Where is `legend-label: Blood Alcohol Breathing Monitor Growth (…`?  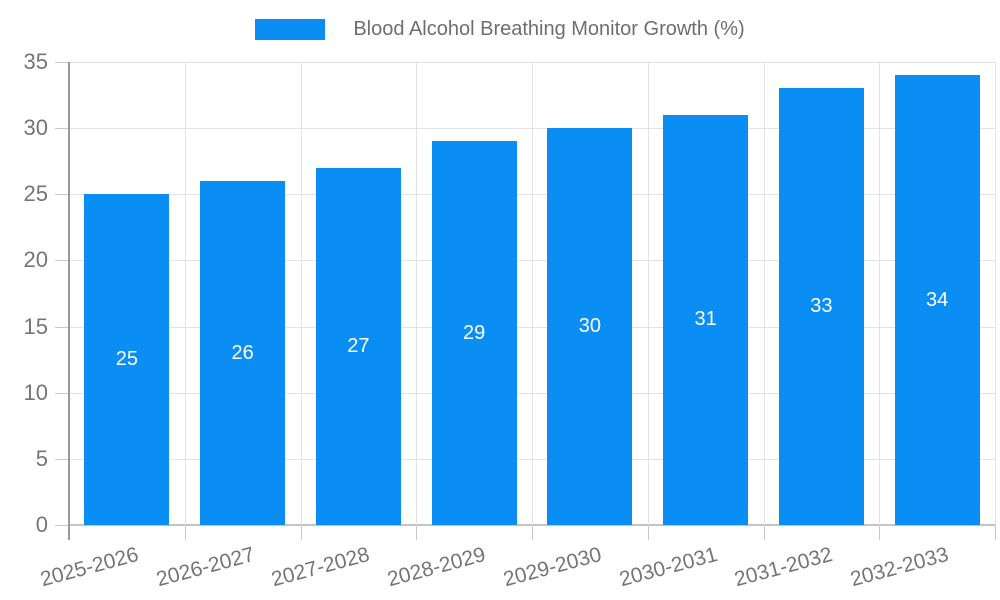
legend-label: Blood Alcohol Breathing Monitor Growth (… is located at coordinates (549, 29).